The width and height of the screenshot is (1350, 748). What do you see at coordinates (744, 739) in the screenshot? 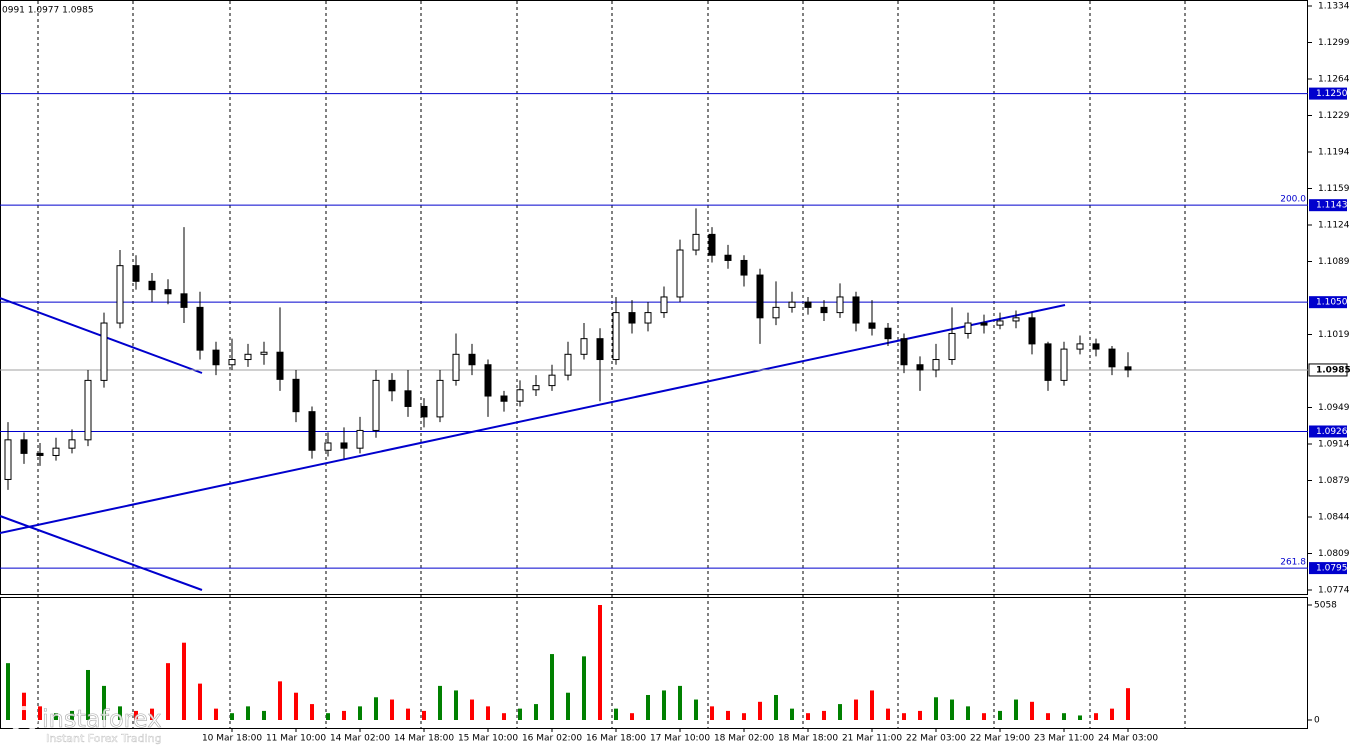
I see `x-tick-label: 18 Mar 02:00` at bounding box center [744, 739].